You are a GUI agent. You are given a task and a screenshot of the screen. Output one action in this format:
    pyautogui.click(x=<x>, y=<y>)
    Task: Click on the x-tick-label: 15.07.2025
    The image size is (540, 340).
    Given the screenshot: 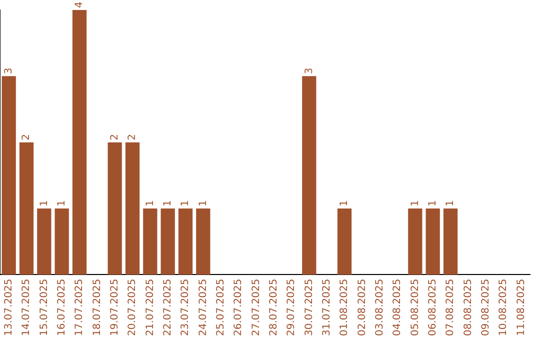 What is the action you would take?
    pyautogui.click(x=44, y=307)
    